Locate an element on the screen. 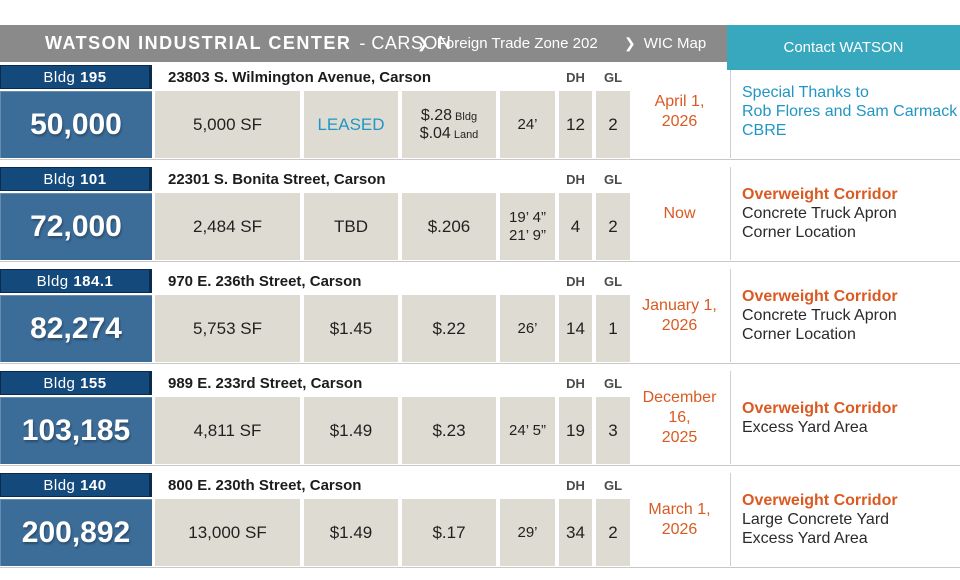 This screenshot has height=580, width=960. clear-line: 19’ 4” is located at coordinates (527, 217).